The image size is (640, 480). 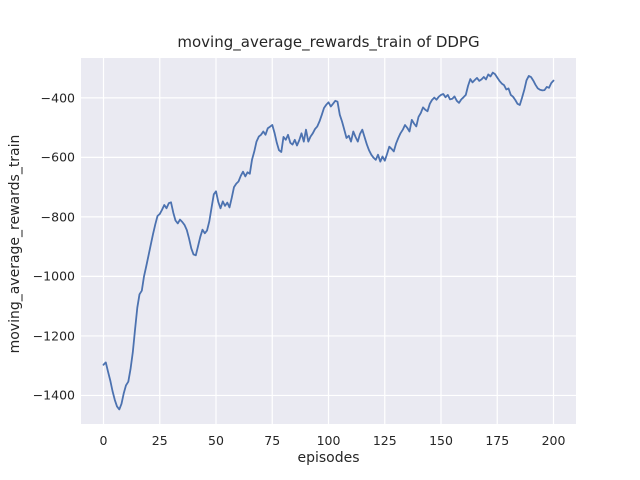 I want to click on y-tick-label: −600, so click(x=57, y=157).